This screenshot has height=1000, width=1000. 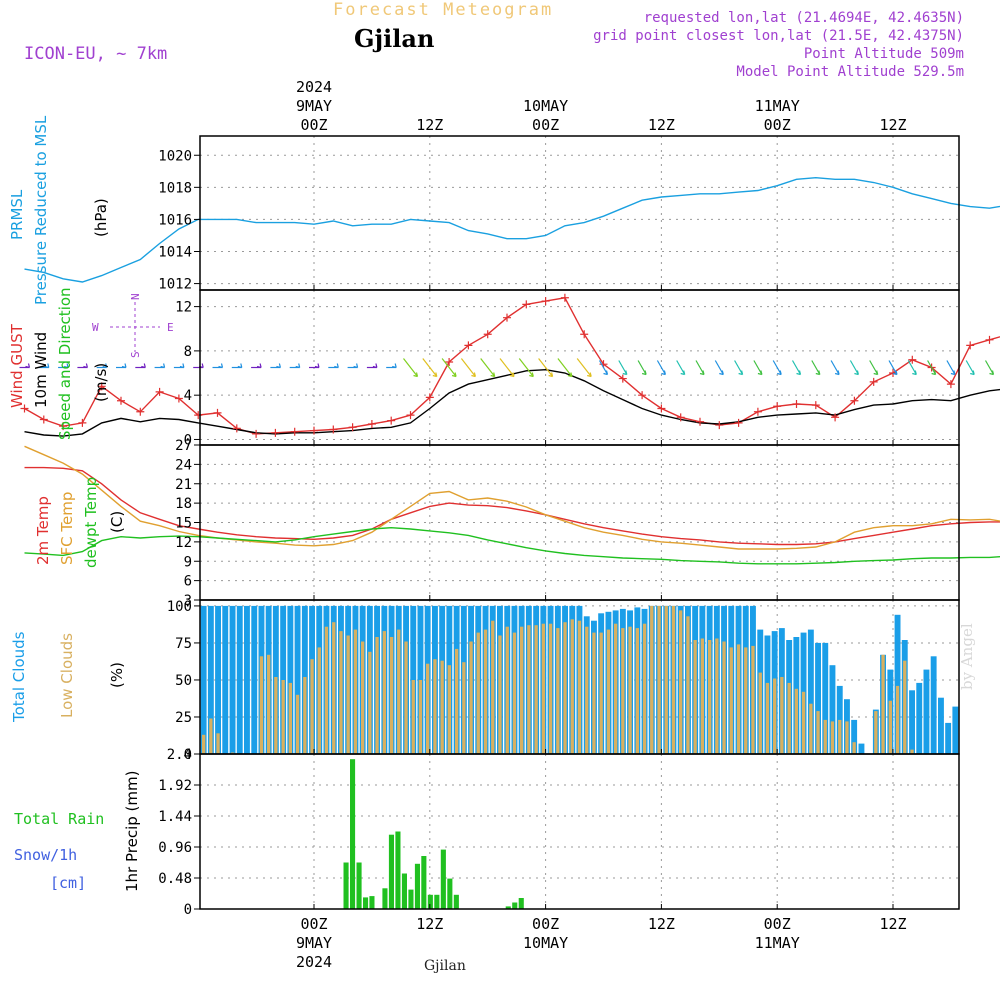 I want to click on wind-dir-label: Speed and Direction, so click(x=65, y=363).